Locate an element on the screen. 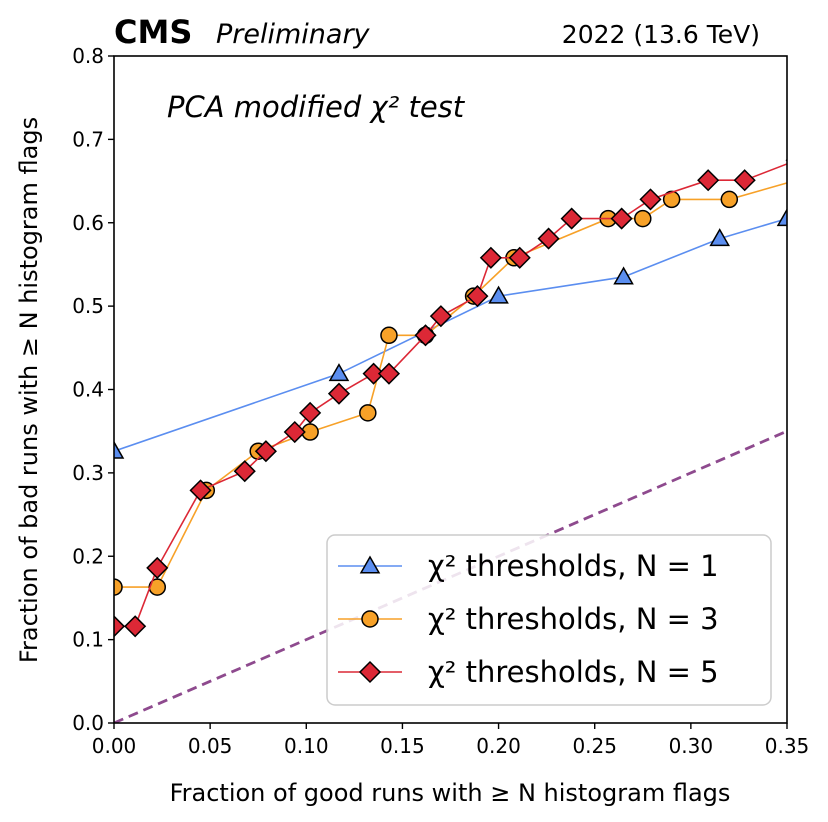 Image resolution: width=828 pixels, height=822 pixels. y-tick-label: 0.7 is located at coordinates (88, 139).